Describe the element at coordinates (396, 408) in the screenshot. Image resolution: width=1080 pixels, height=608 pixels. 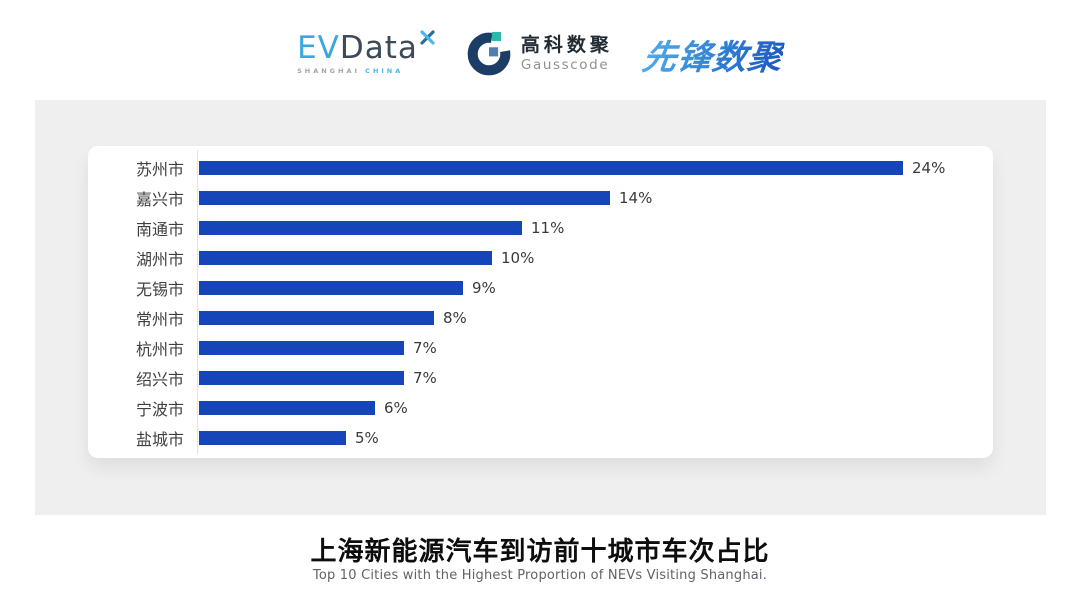
I see `bar-value-label: 6%` at that location.